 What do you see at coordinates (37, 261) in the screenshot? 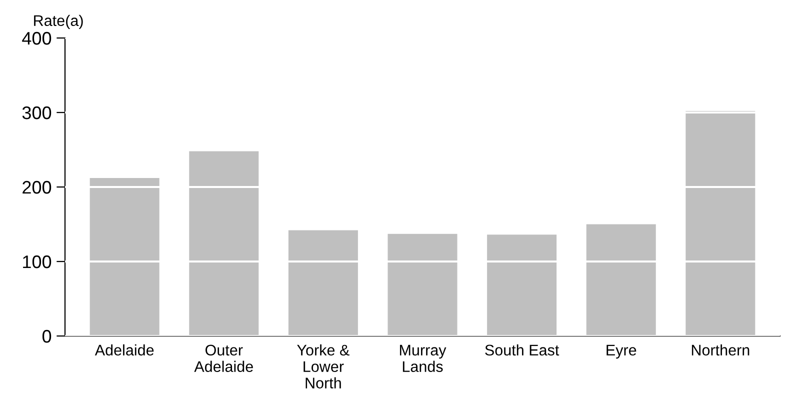
I see `y-tick-label: 100` at bounding box center [37, 261].